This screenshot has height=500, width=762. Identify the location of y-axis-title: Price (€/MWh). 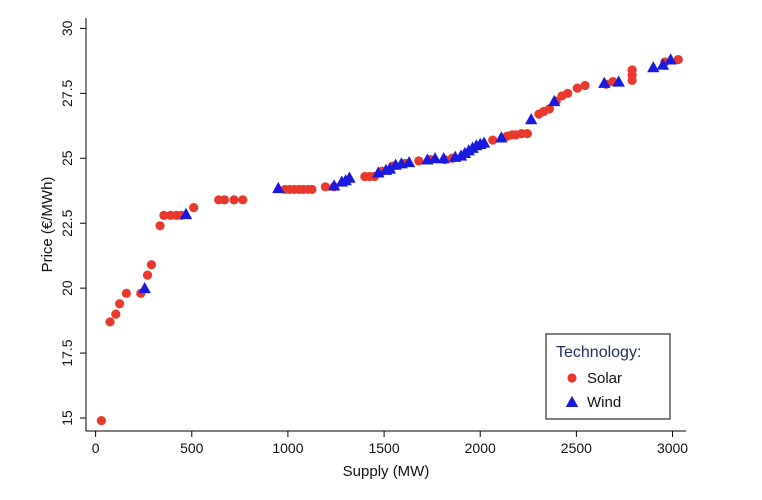
(47, 225).